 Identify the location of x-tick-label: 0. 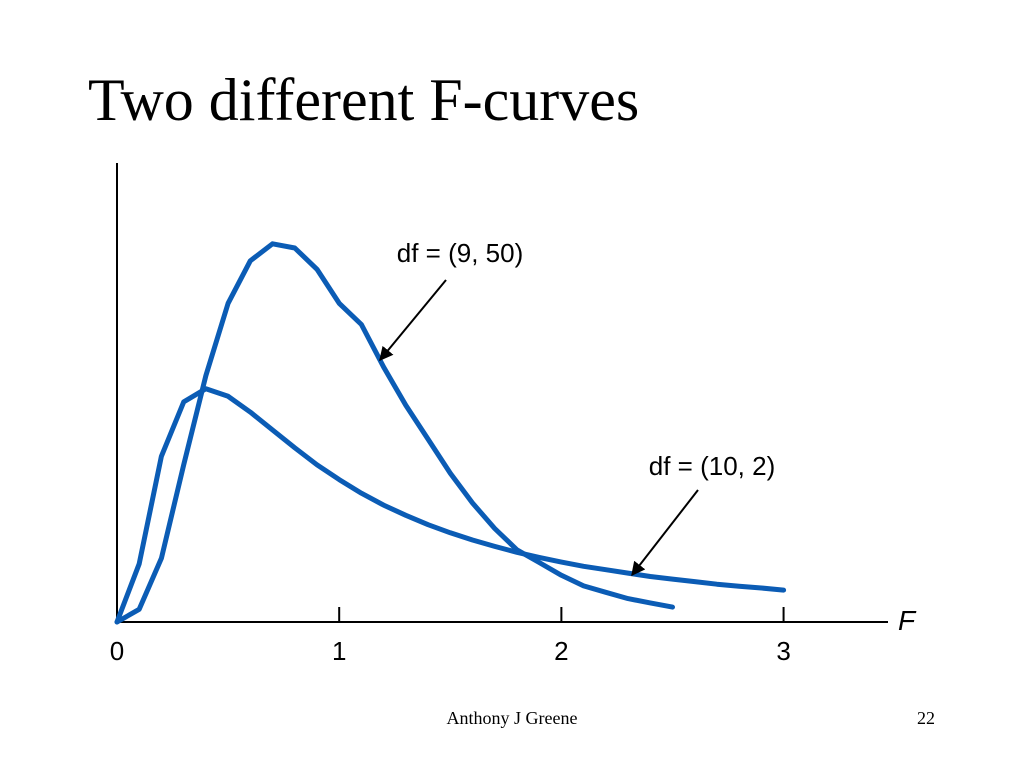
(117, 651).